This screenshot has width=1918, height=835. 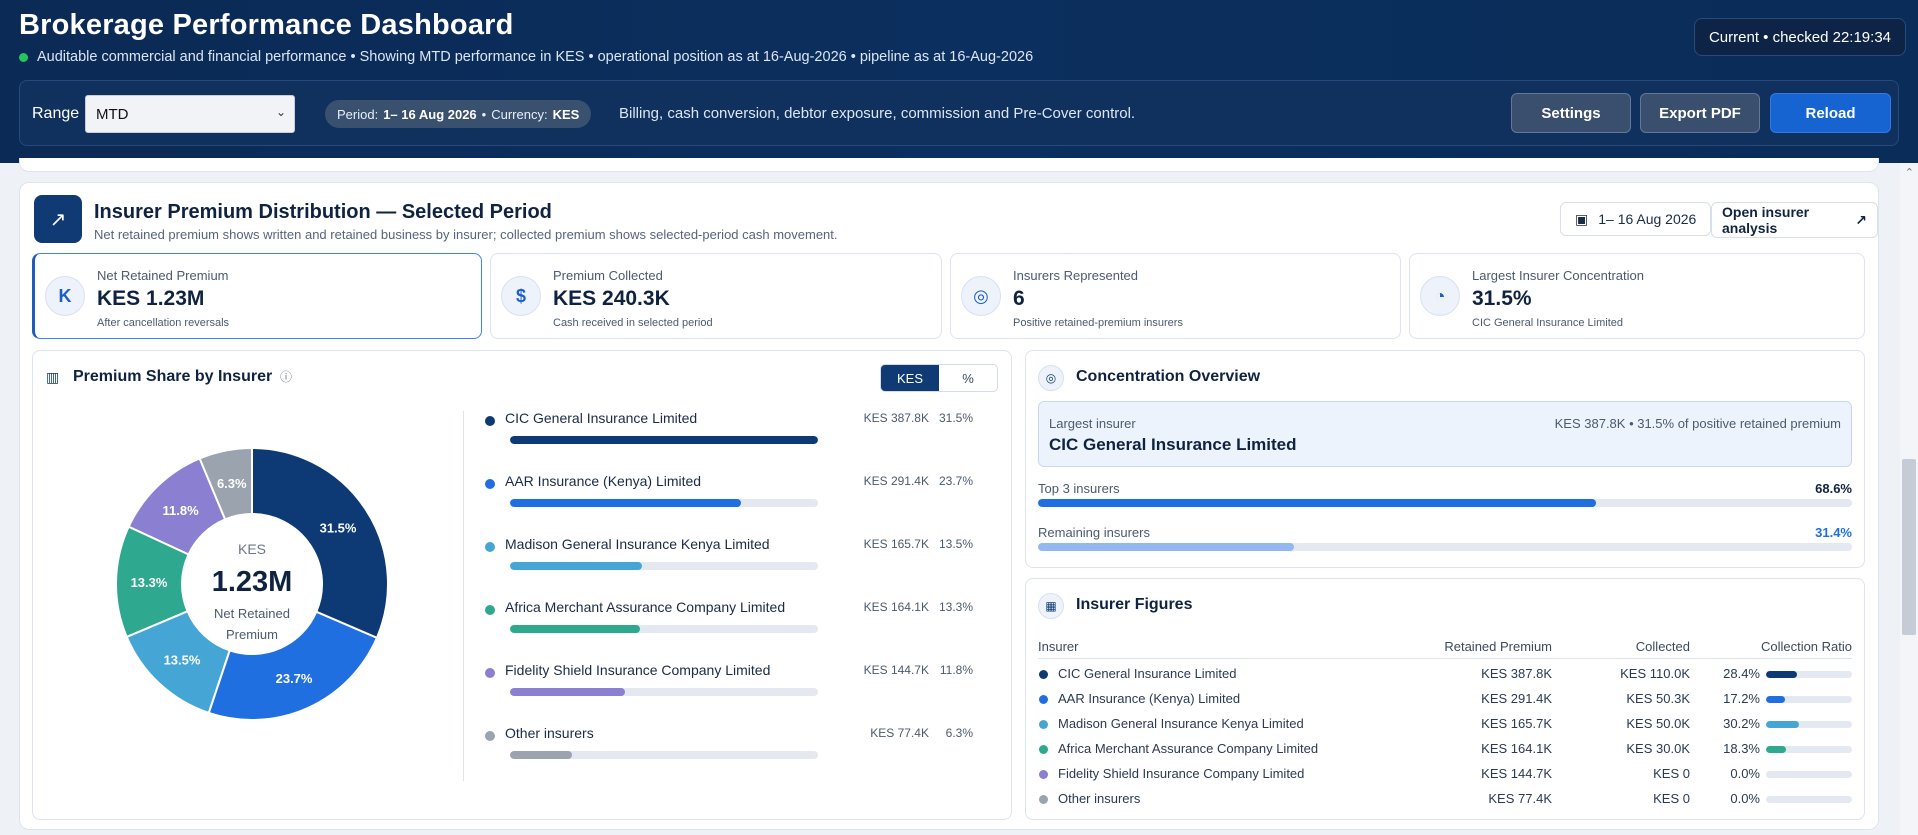 What do you see at coordinates (949, 165) in the screenshot?
I see `previous-card-edge` at bounding box center [949, 165].